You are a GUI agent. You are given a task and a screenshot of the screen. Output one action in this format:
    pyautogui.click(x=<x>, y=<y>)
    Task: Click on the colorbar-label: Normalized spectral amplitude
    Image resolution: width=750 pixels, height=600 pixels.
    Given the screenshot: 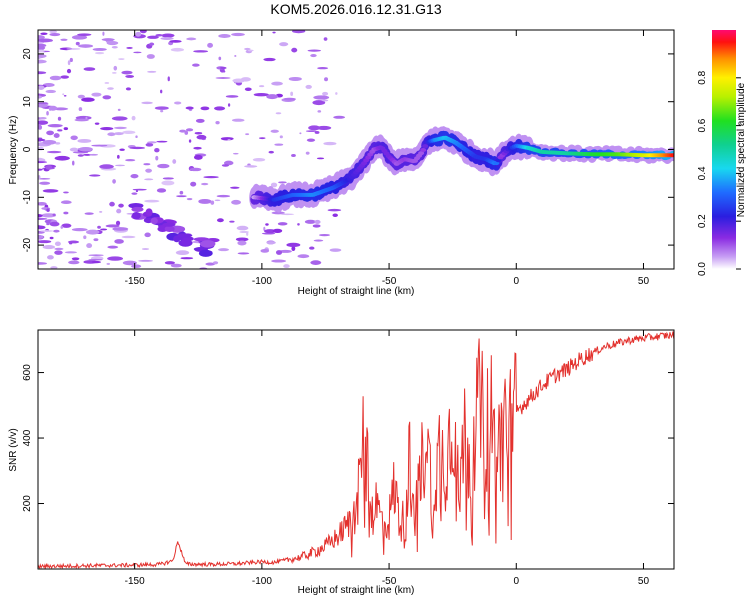 What is the action you would take?
    pyautogui.click(x=741, y=149)
    